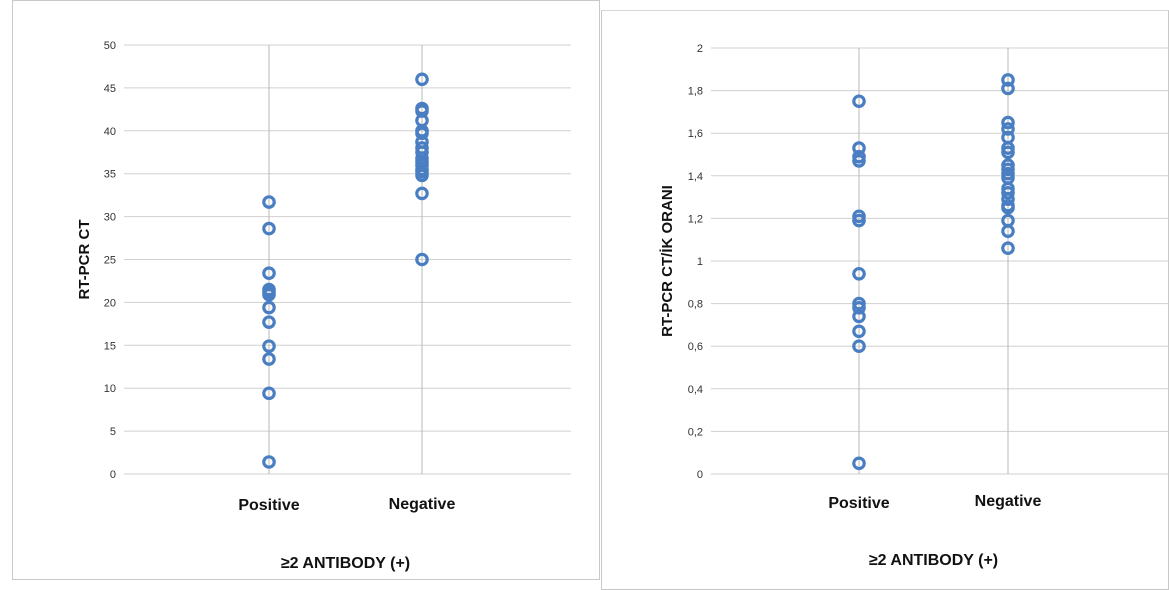 The width and height of the screenshot is (1169, 590). I want to click on y-tick-label: 20, so click(110, 303).